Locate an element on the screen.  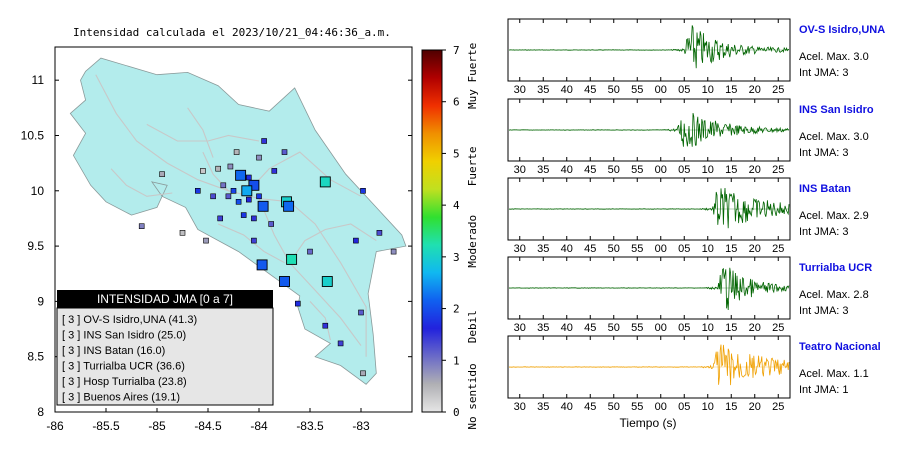
station-markers is located at coordinates (267, 257).